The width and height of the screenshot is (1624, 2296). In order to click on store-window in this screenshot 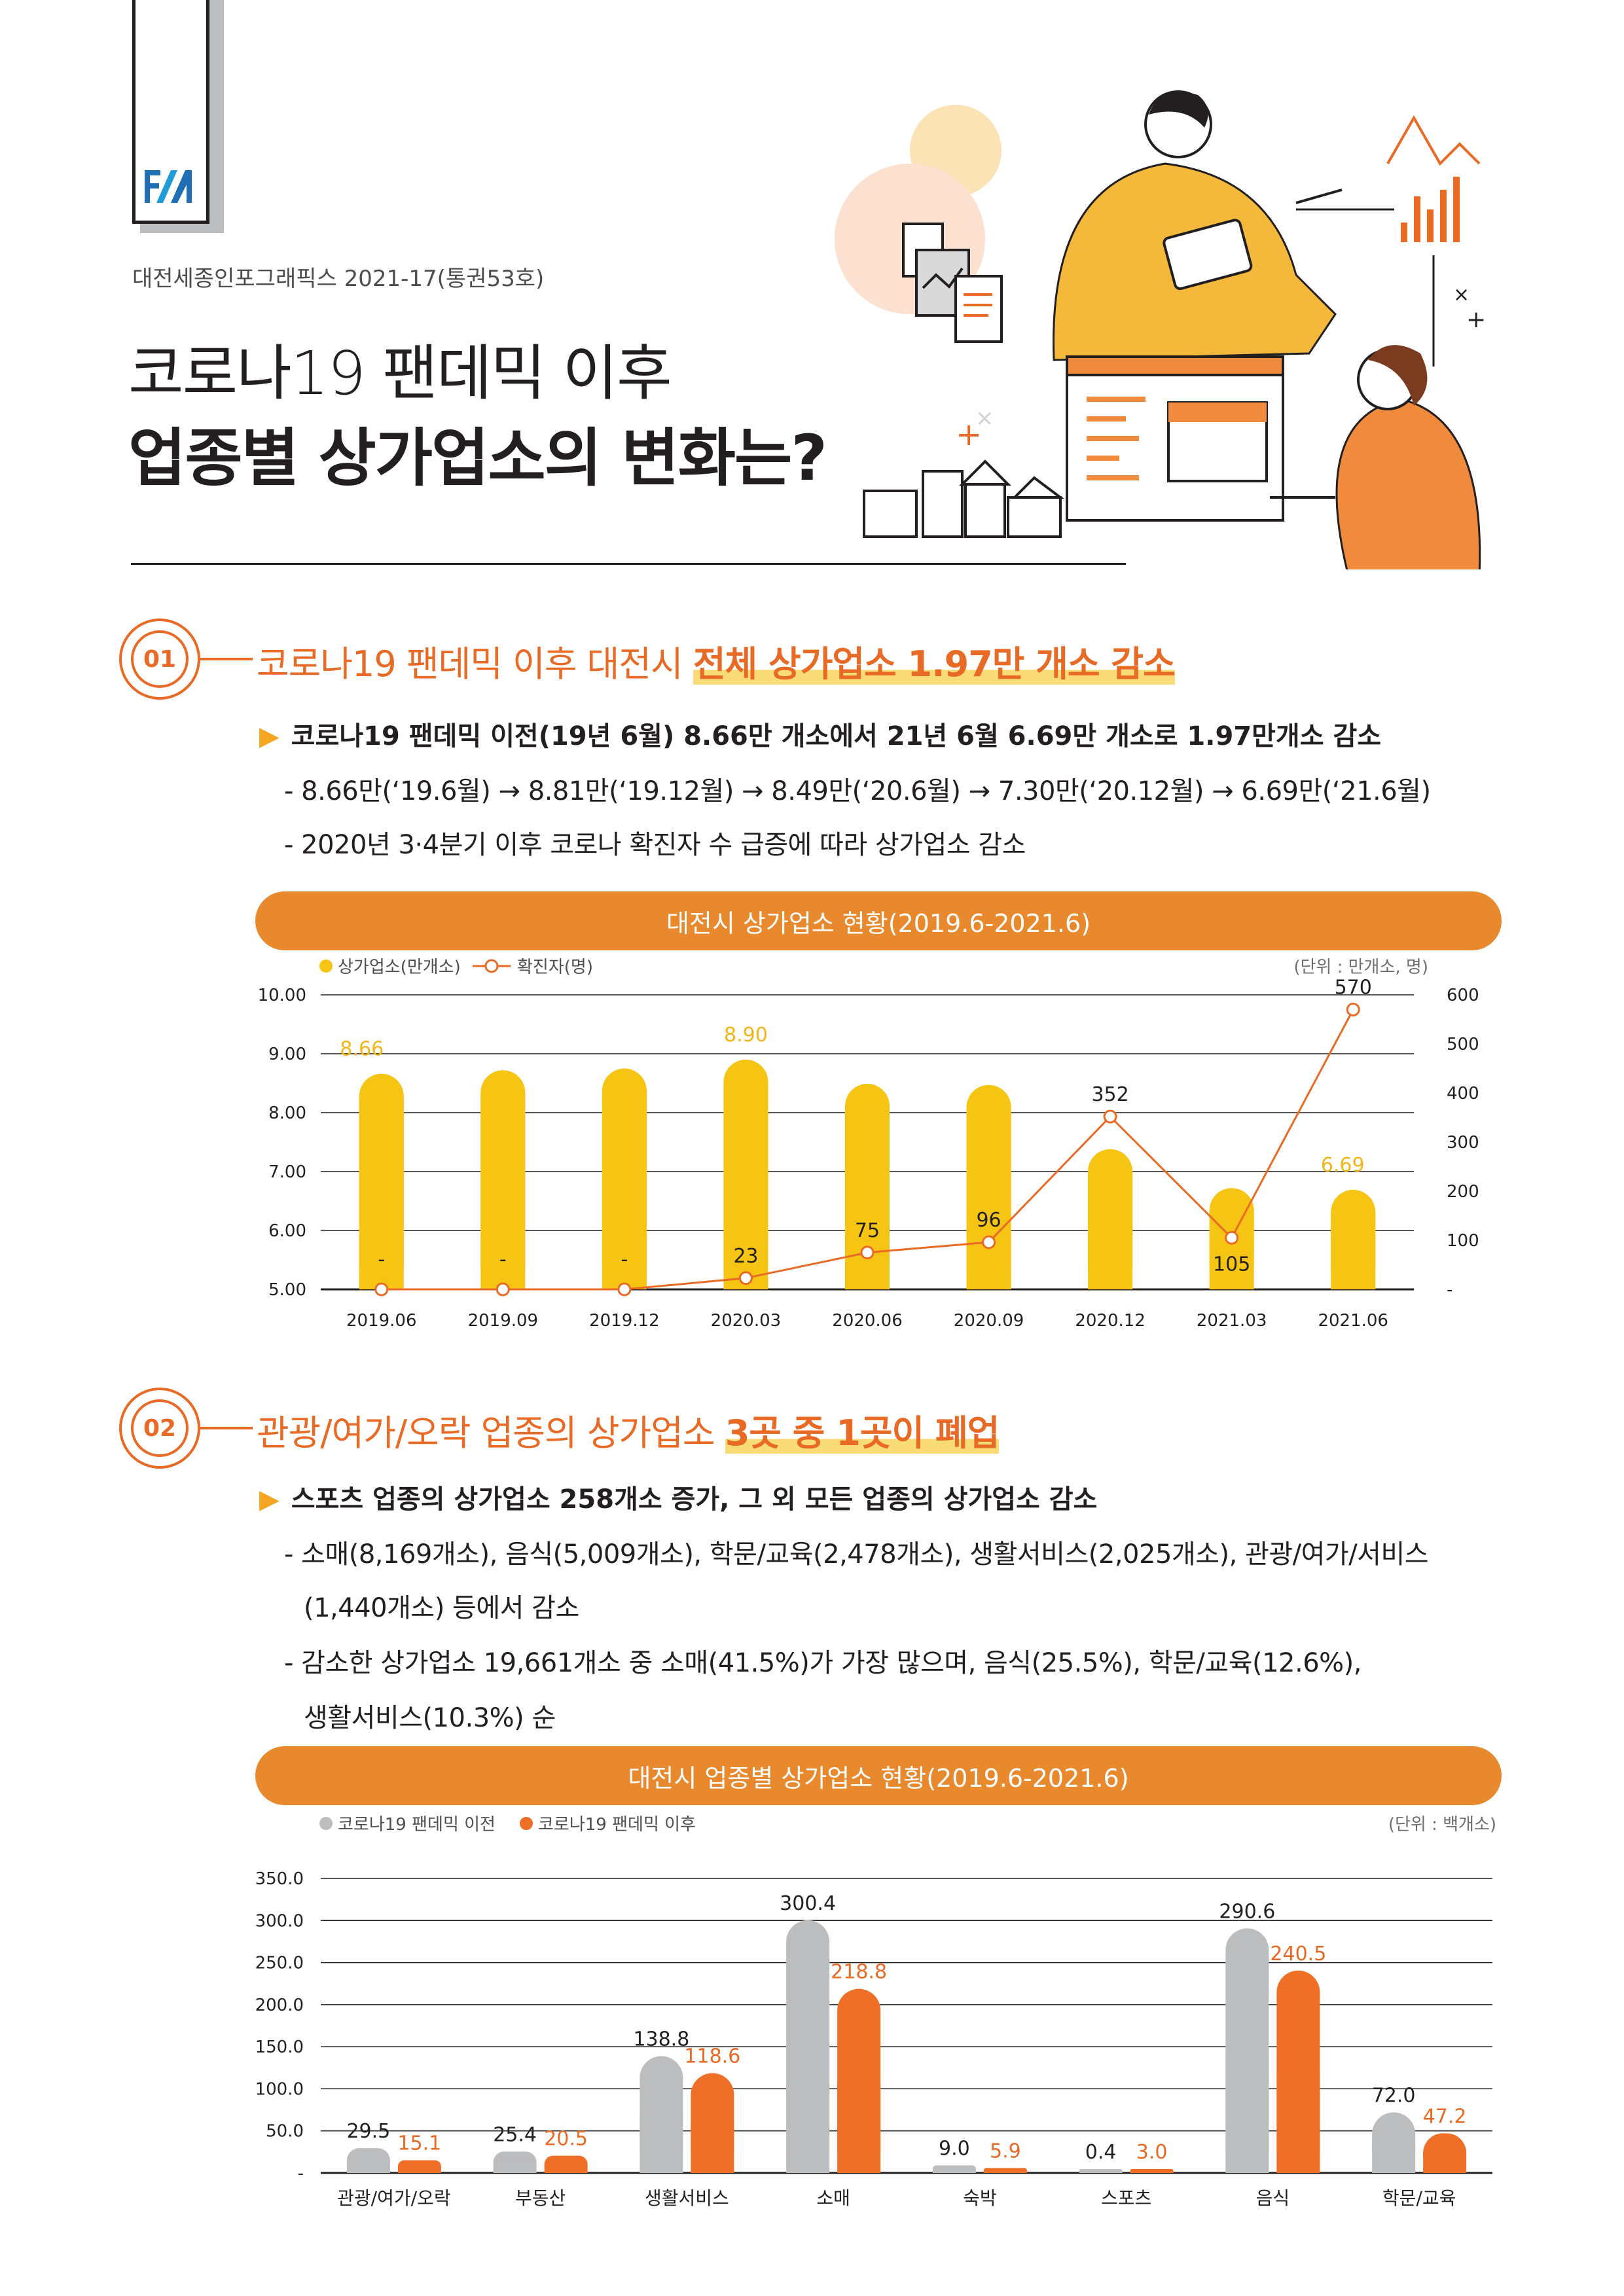, I will do `click(1175, 438)`.